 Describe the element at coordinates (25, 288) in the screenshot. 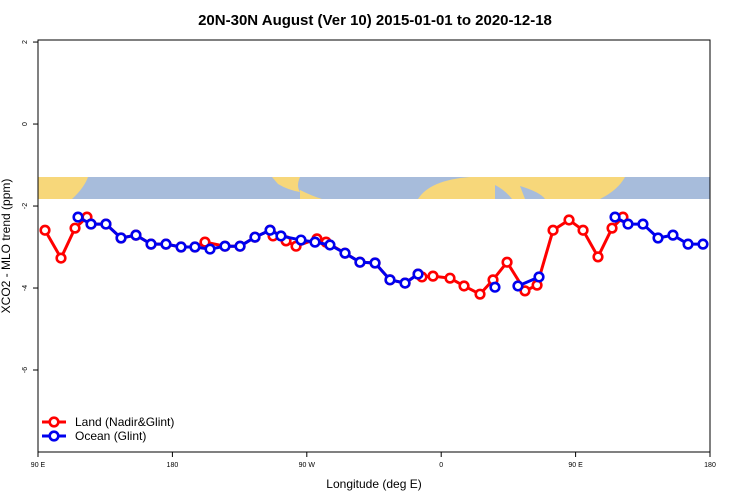

I see `y-tick-label: -4` at that location.